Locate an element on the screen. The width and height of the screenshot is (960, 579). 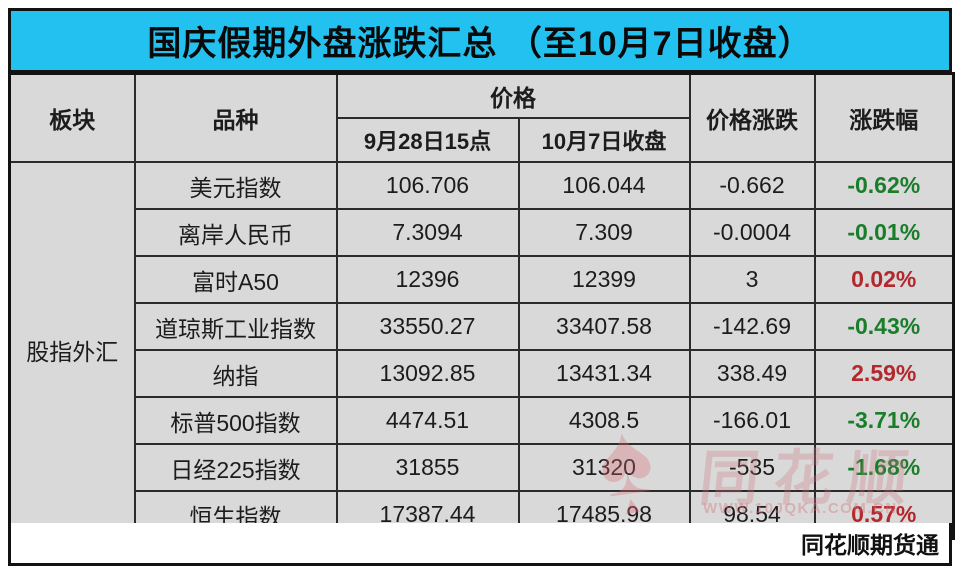
header-variety: 品种 is located at coordinates (235, 117).